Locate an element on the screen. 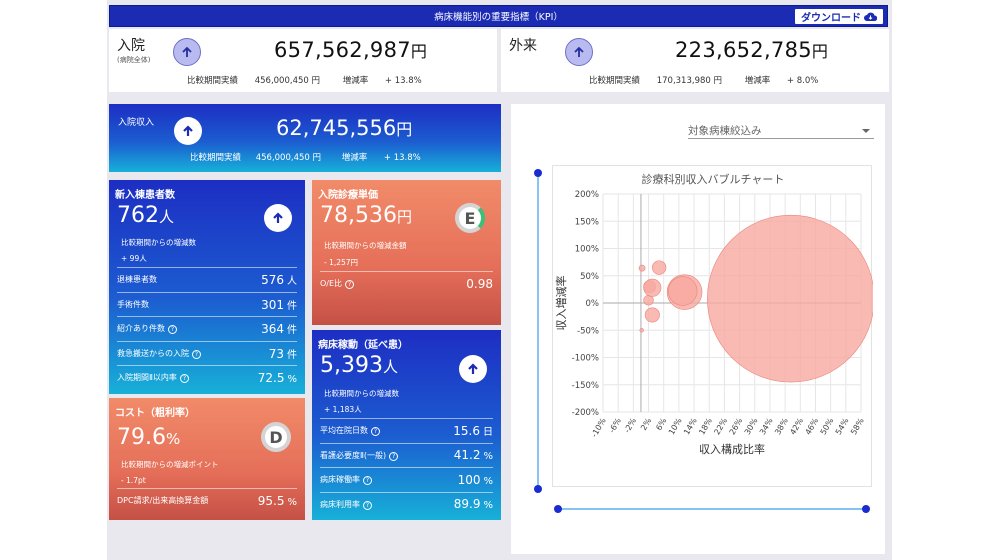  page-title-bar: 病床機能別の重要指標（KPI） ダウンロード is located at coordinates (498, 16).